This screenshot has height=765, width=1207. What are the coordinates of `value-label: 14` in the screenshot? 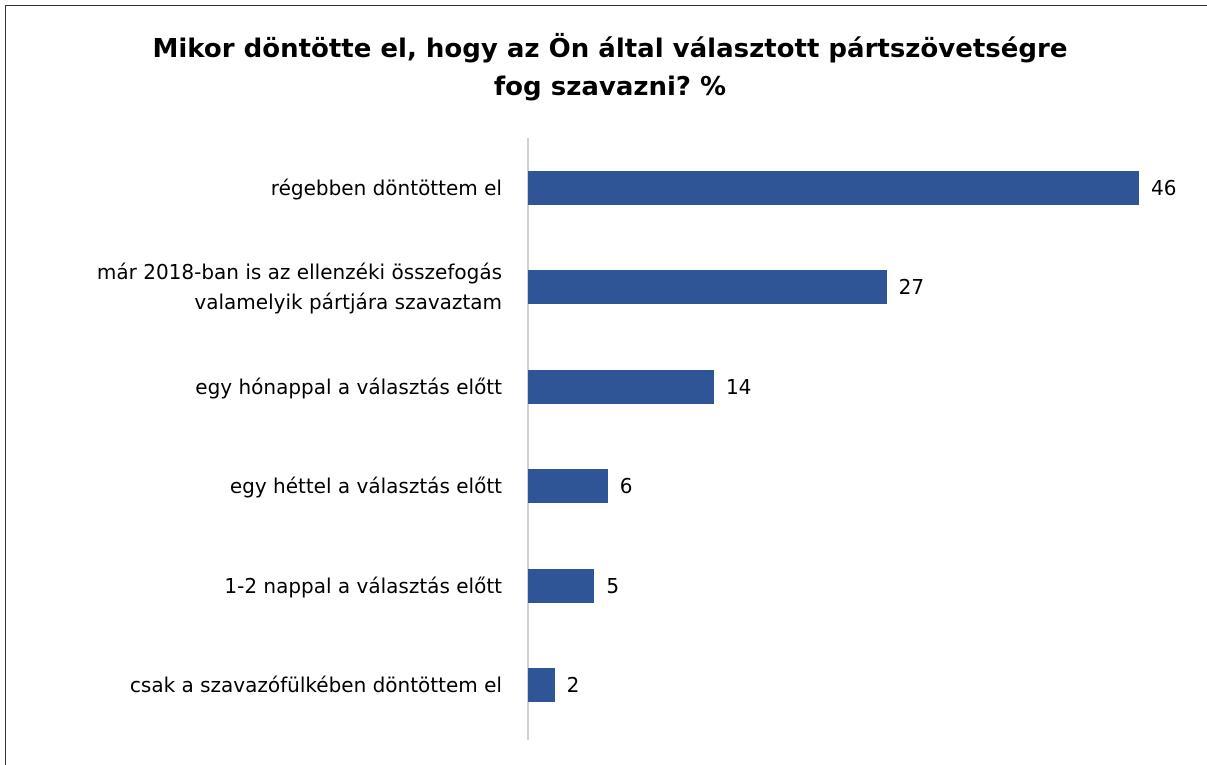 It's located at (738, 386).